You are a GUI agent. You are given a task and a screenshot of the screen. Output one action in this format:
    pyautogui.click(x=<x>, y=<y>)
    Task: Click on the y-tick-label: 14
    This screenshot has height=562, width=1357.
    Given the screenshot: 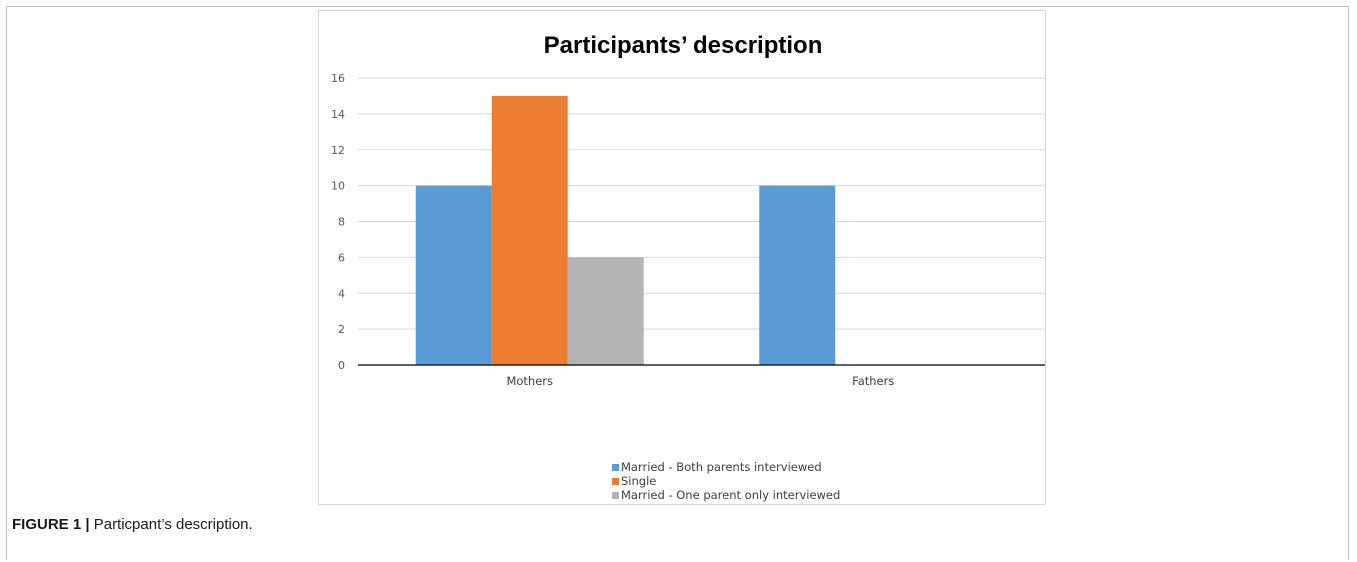 What is the action you would take?
    pyautogui.click(x=338, y=114)
    